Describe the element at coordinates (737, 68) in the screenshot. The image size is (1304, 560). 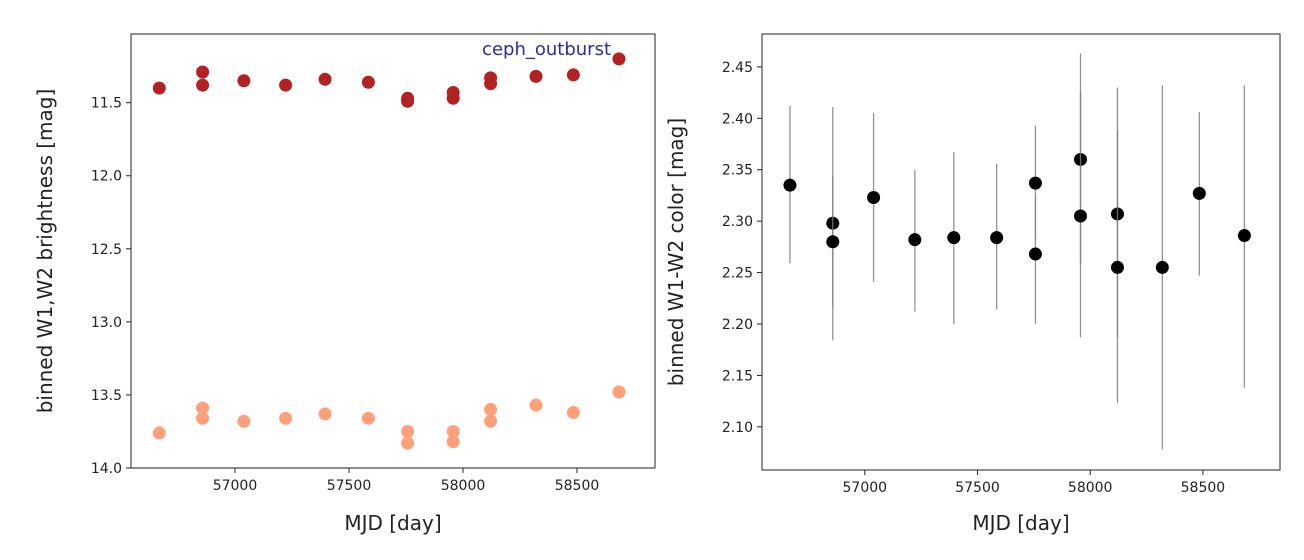
I see `y-tick-label: 2.45` at that location.